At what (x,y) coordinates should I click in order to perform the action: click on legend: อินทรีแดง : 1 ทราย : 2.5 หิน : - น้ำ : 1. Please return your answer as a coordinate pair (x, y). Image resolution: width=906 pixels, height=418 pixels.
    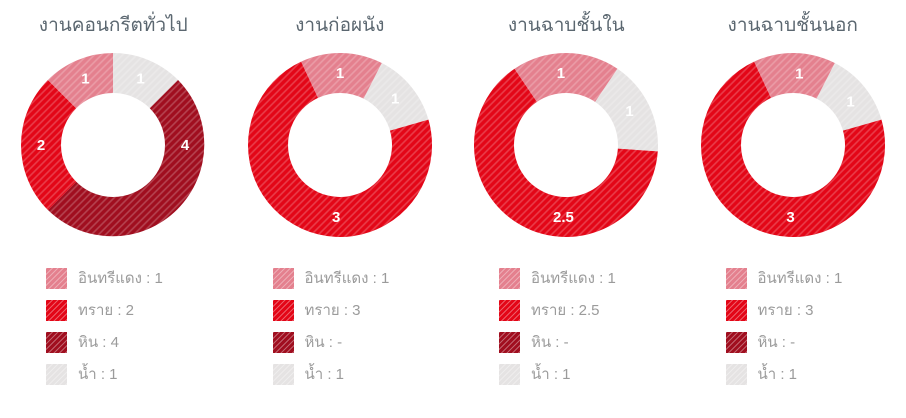
    Looking at the image, I should click on (566, 326).